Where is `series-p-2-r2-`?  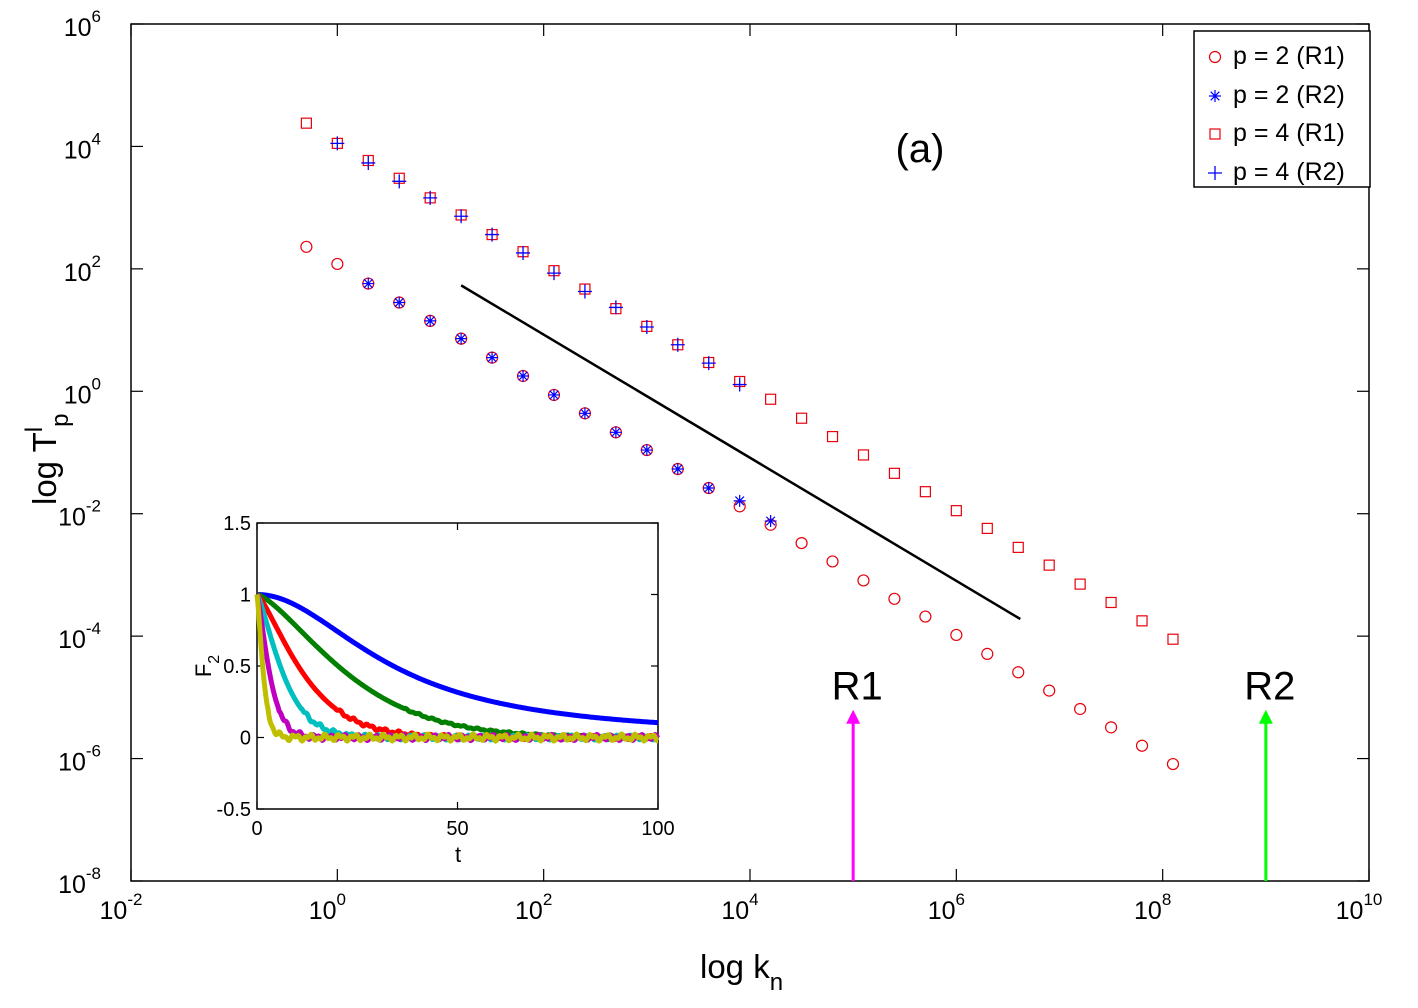
series-p-2-r2- is located at coordinates (569, 402).